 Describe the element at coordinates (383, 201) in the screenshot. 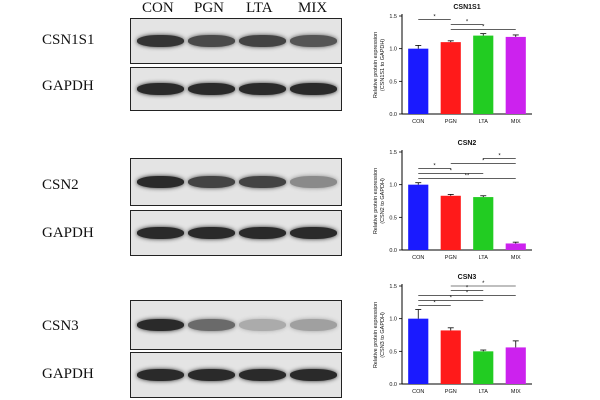

I see `y-axis-label-sub: (CSN2 to GAPDH)` at that location.